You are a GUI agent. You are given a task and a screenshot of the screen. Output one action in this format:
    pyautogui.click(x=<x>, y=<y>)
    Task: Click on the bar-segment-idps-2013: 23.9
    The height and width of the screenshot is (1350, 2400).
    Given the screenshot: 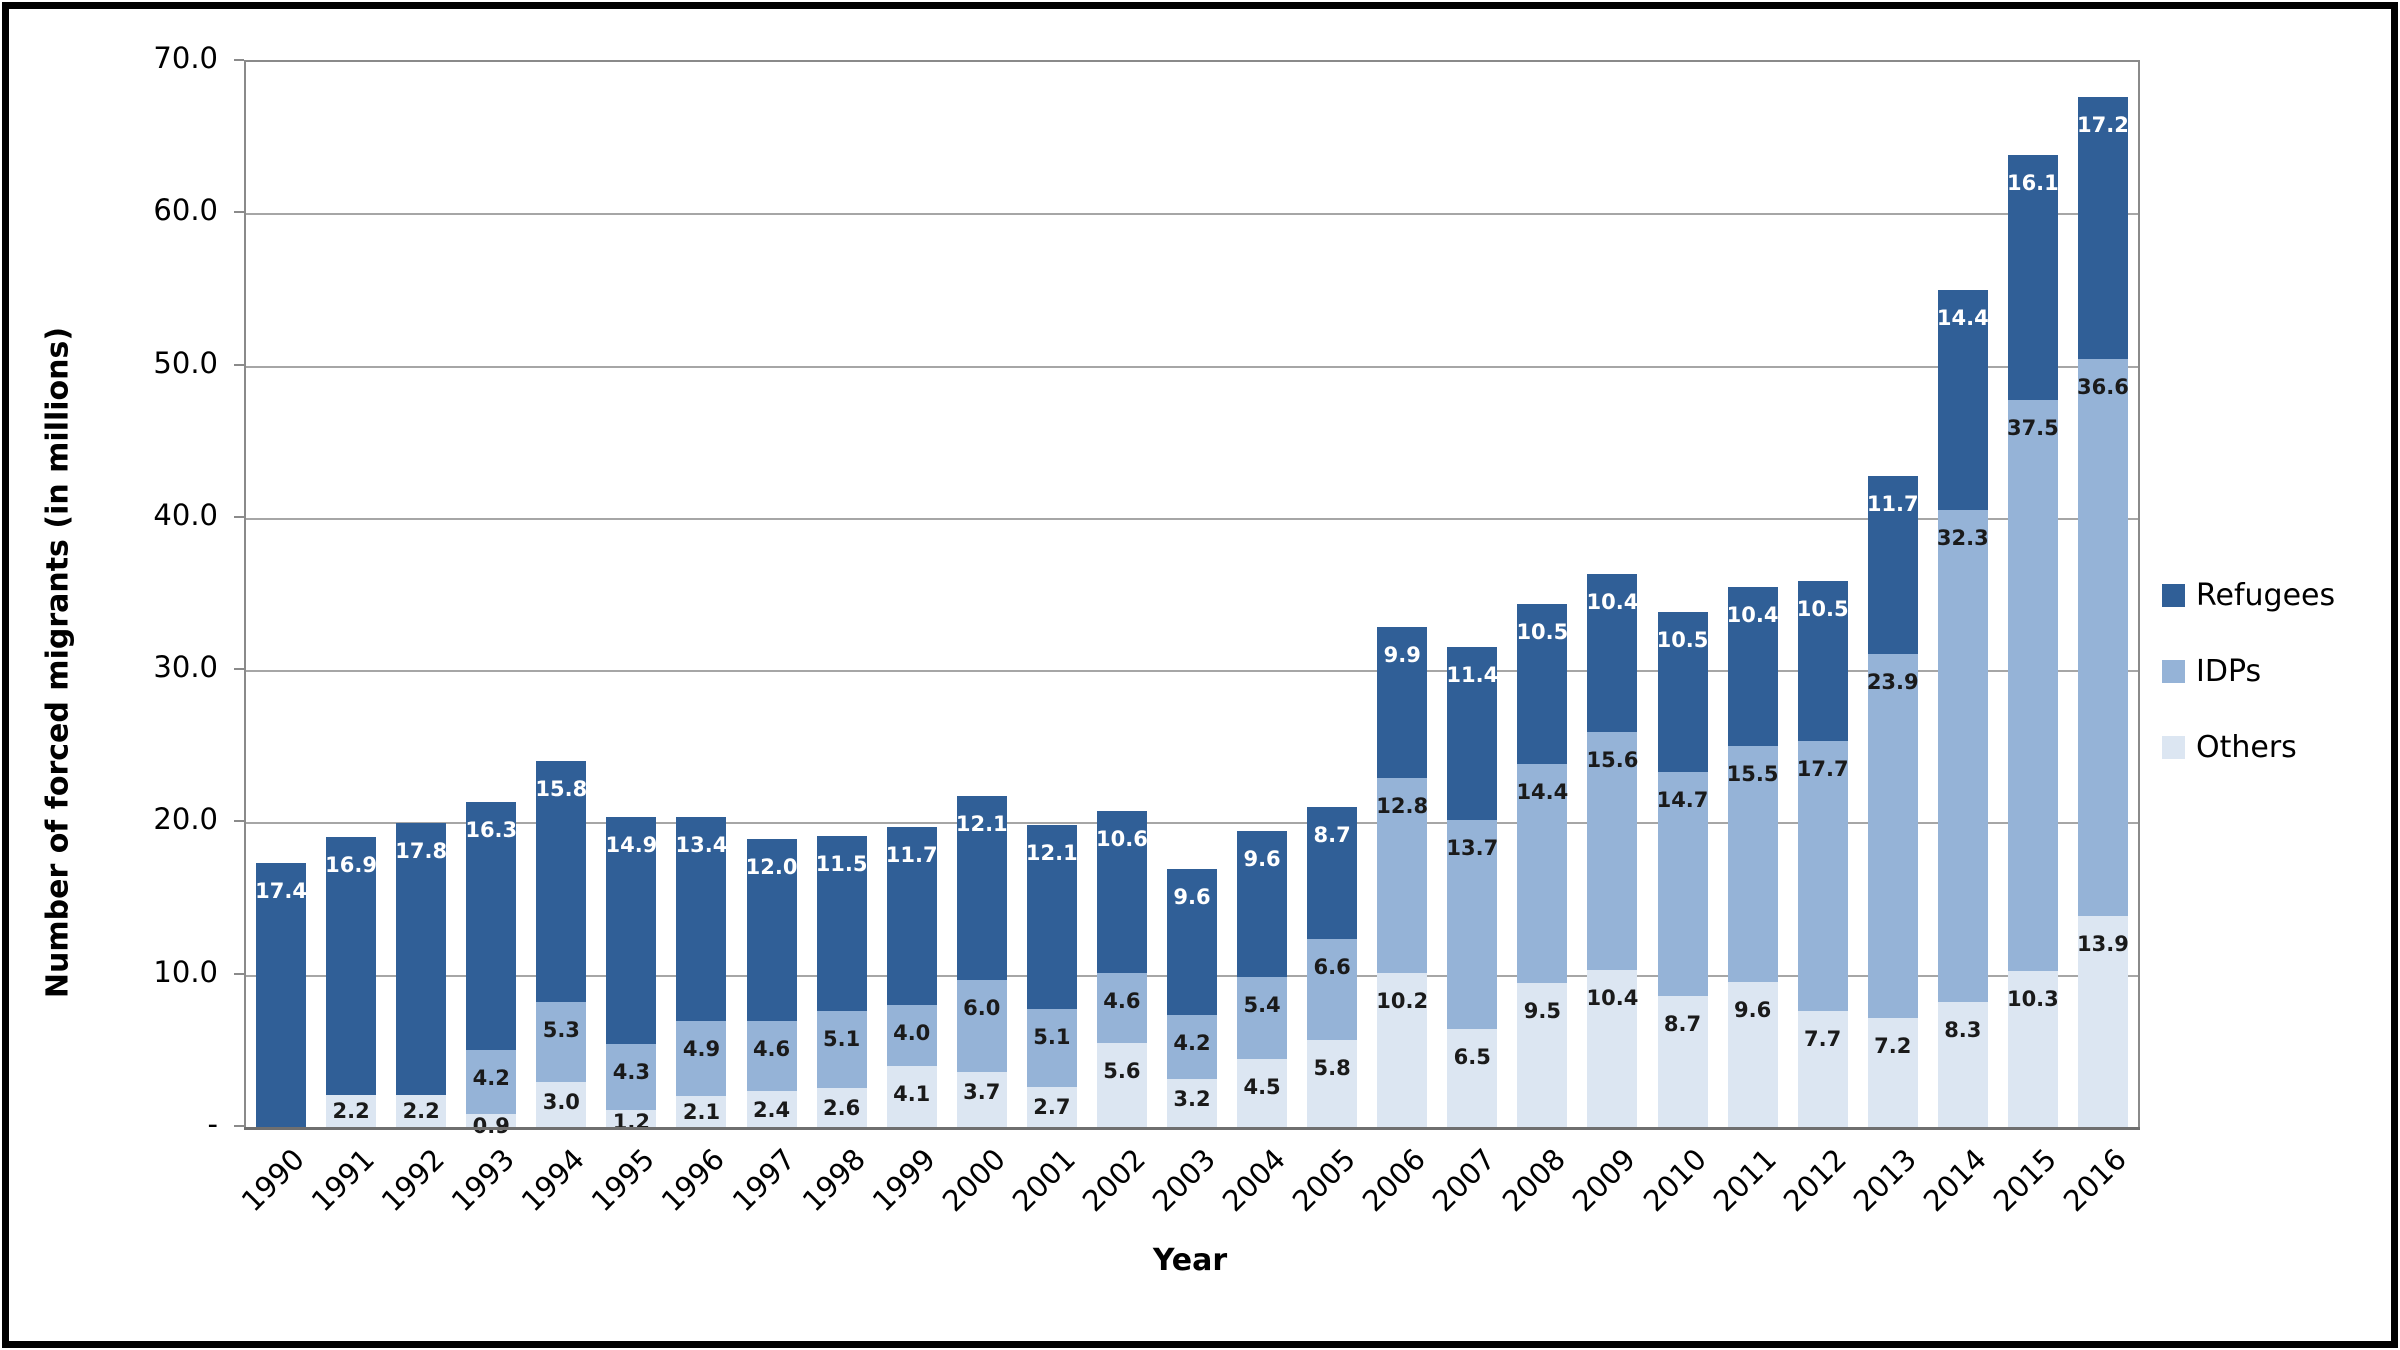 What is the action you would take?
    pyautogui.click(x=1893, y=836)
    